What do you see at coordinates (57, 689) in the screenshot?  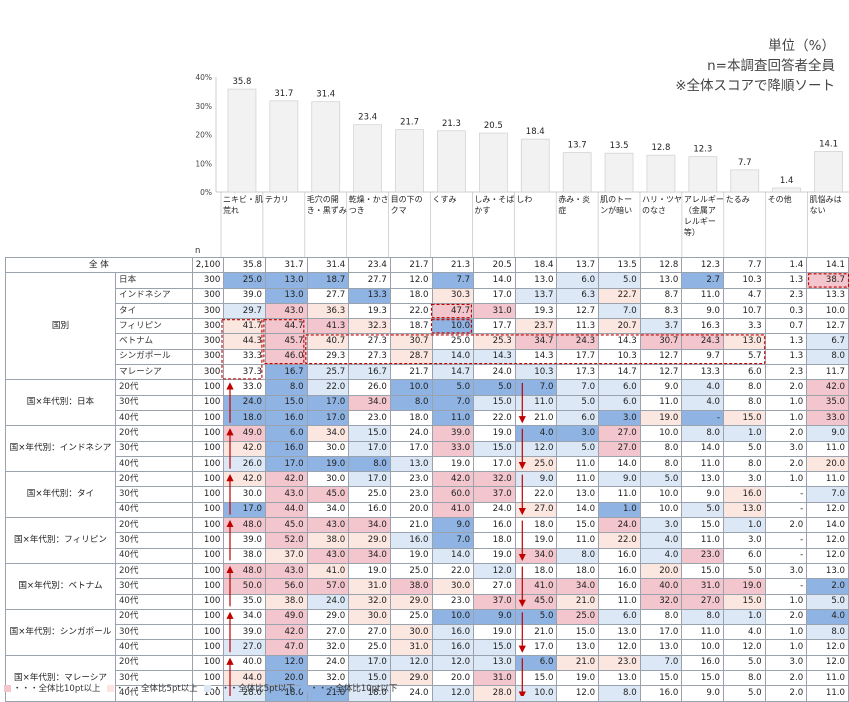 I see `legend-label: ・・・全体比10pt以上` at bounding box center [57, 689].